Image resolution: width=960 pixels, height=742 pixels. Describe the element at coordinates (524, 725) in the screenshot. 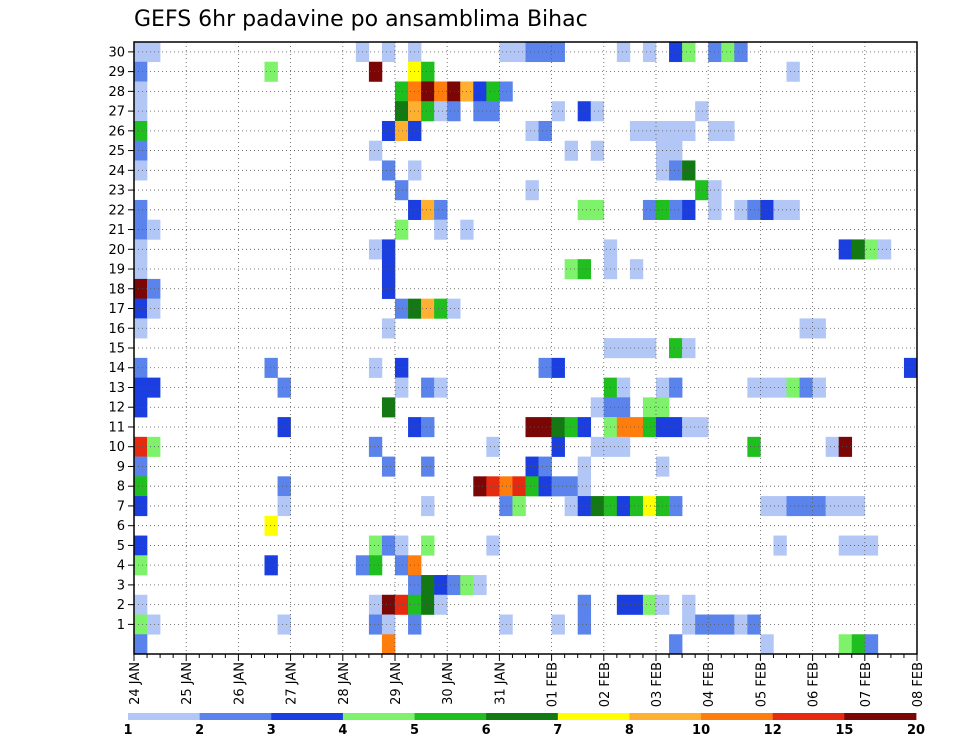

I see `colorbar-legend: 1 2 3 4 5 6 7 8 10 12 15 20` at that location.